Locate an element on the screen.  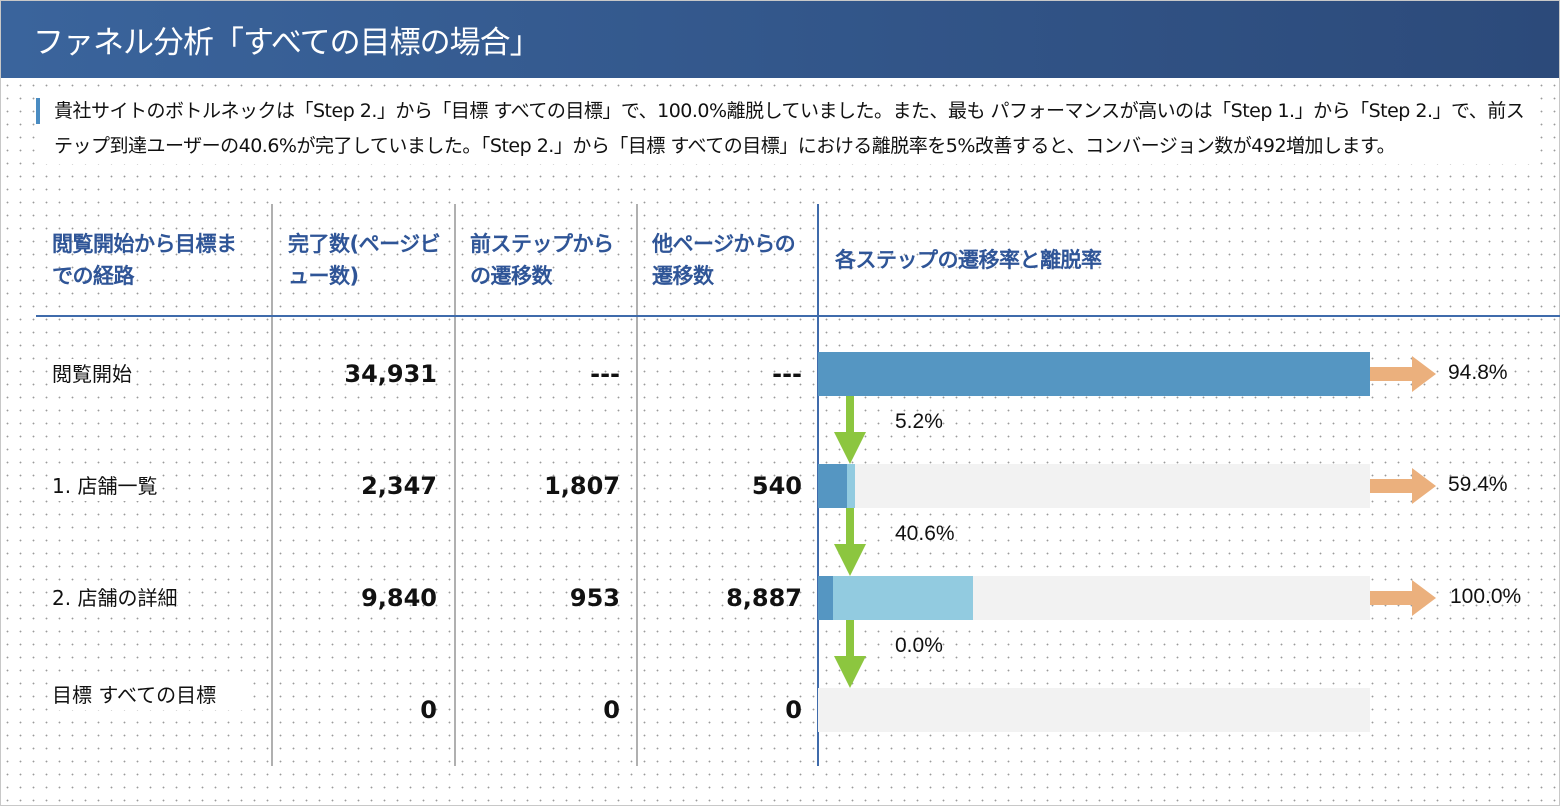
transition-rate-label: 5.2% is located at coordinates (919, 421).